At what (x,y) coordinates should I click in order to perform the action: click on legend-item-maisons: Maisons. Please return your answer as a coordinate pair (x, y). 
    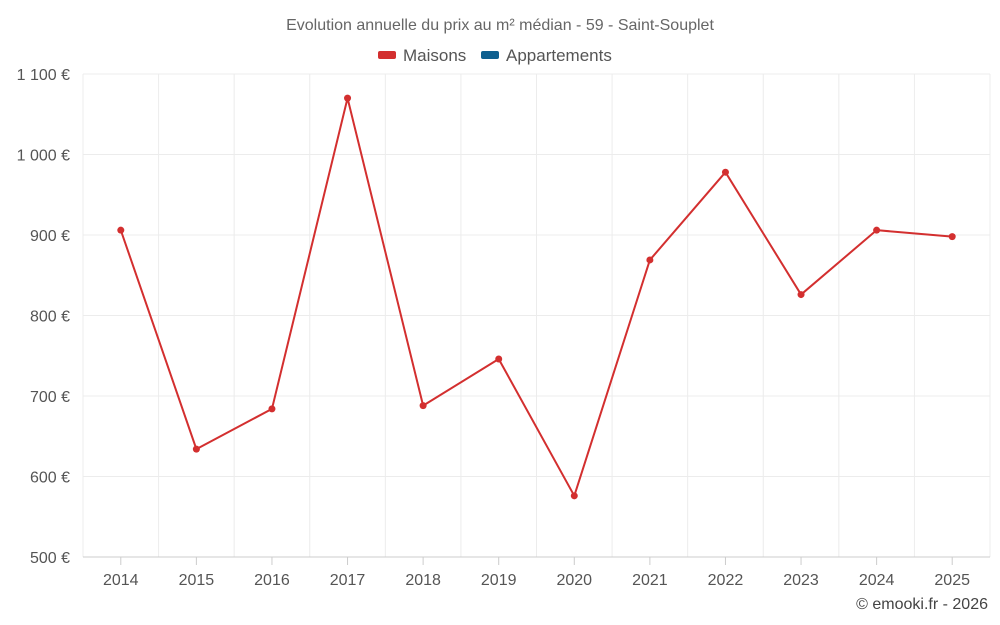
    Looking at the image, I should click on (422, 55).